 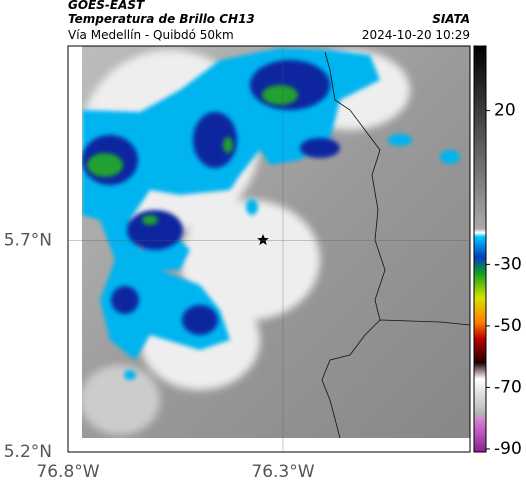 What do you see at coordinates (28, 452) in the screenshot?
I see `y-tick-label: 5.2°N` at bounding box center [28, 452].